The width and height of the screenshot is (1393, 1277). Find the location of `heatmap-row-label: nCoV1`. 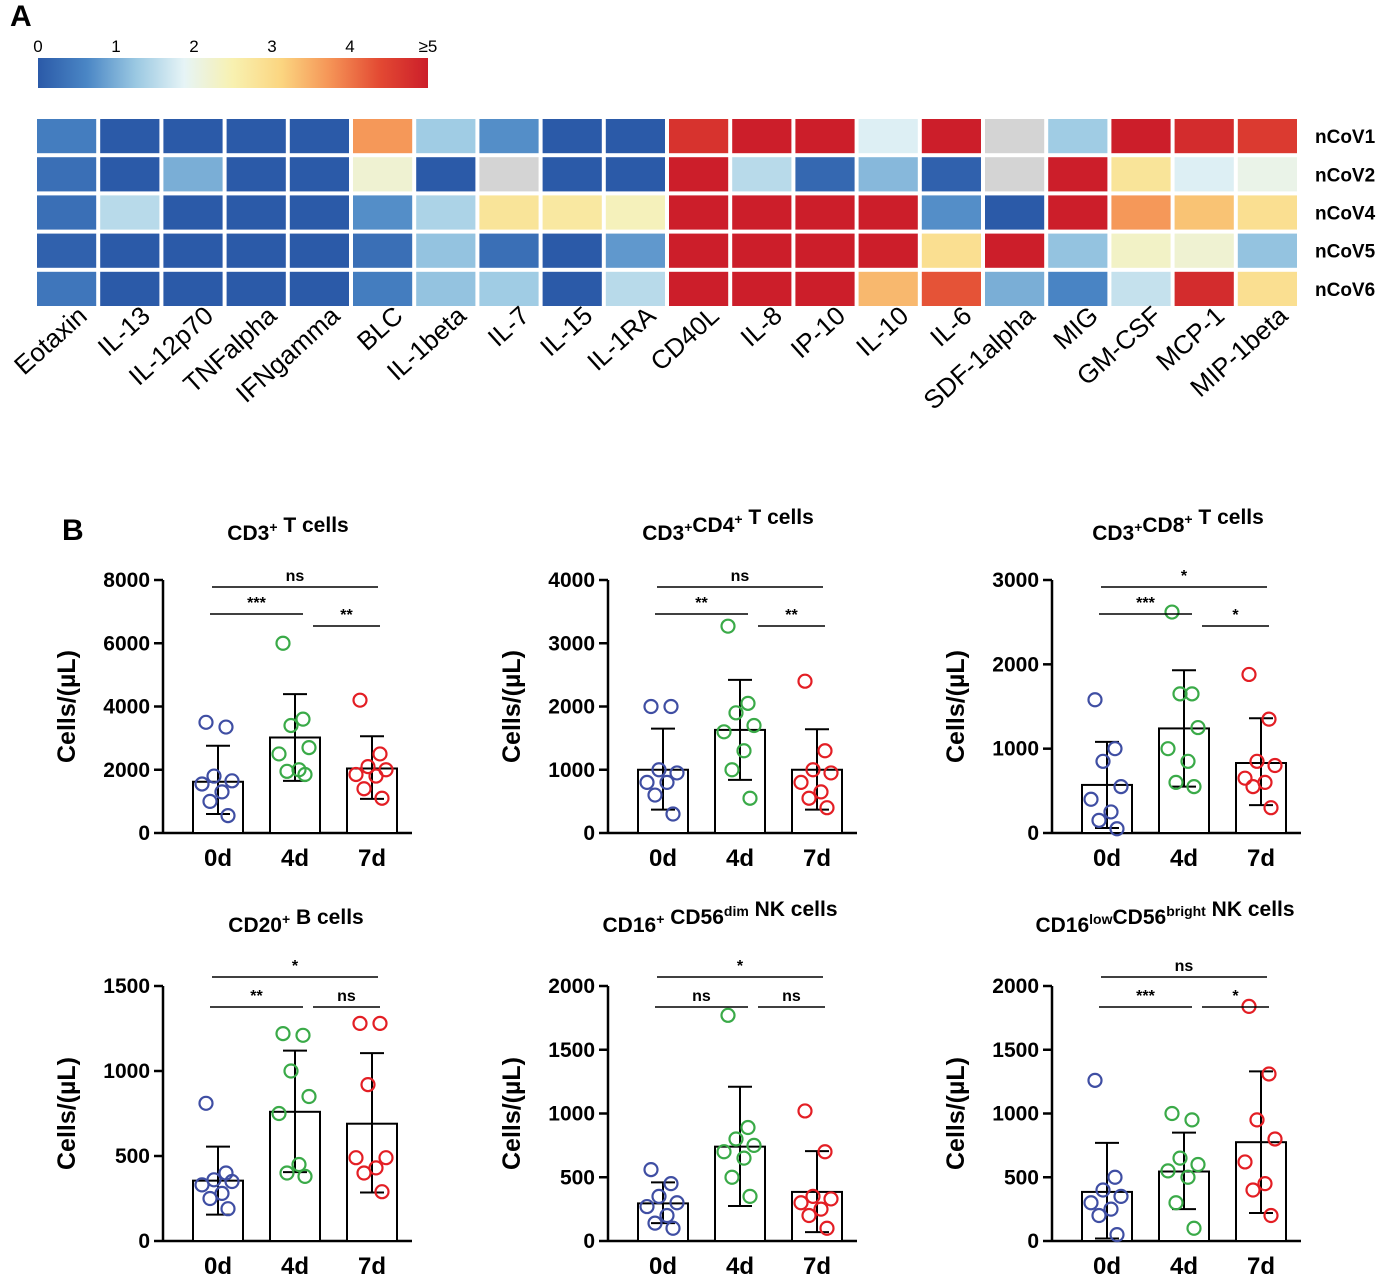

heatmap-row-label: nCoV1 is located at coordinates (1345, 137).